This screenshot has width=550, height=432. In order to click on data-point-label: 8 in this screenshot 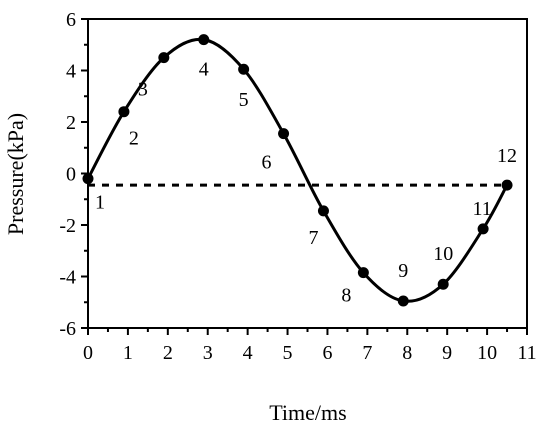, I will do `click(346, 296)`.